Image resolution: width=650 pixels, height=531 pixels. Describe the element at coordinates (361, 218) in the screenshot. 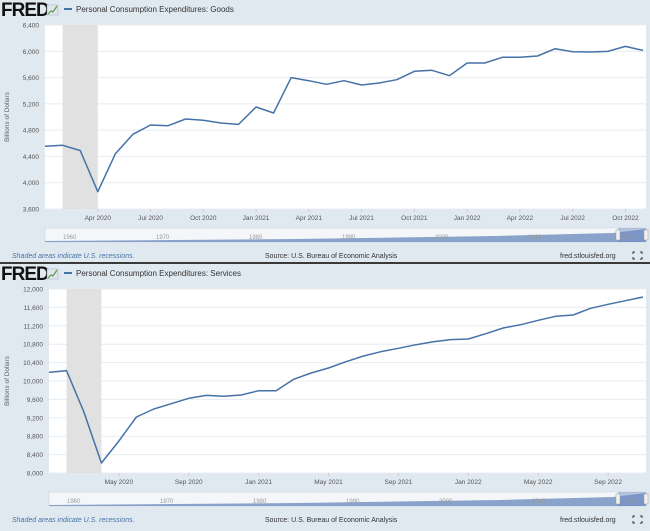

I see `x-tick-label: Jul 2021` at that location.